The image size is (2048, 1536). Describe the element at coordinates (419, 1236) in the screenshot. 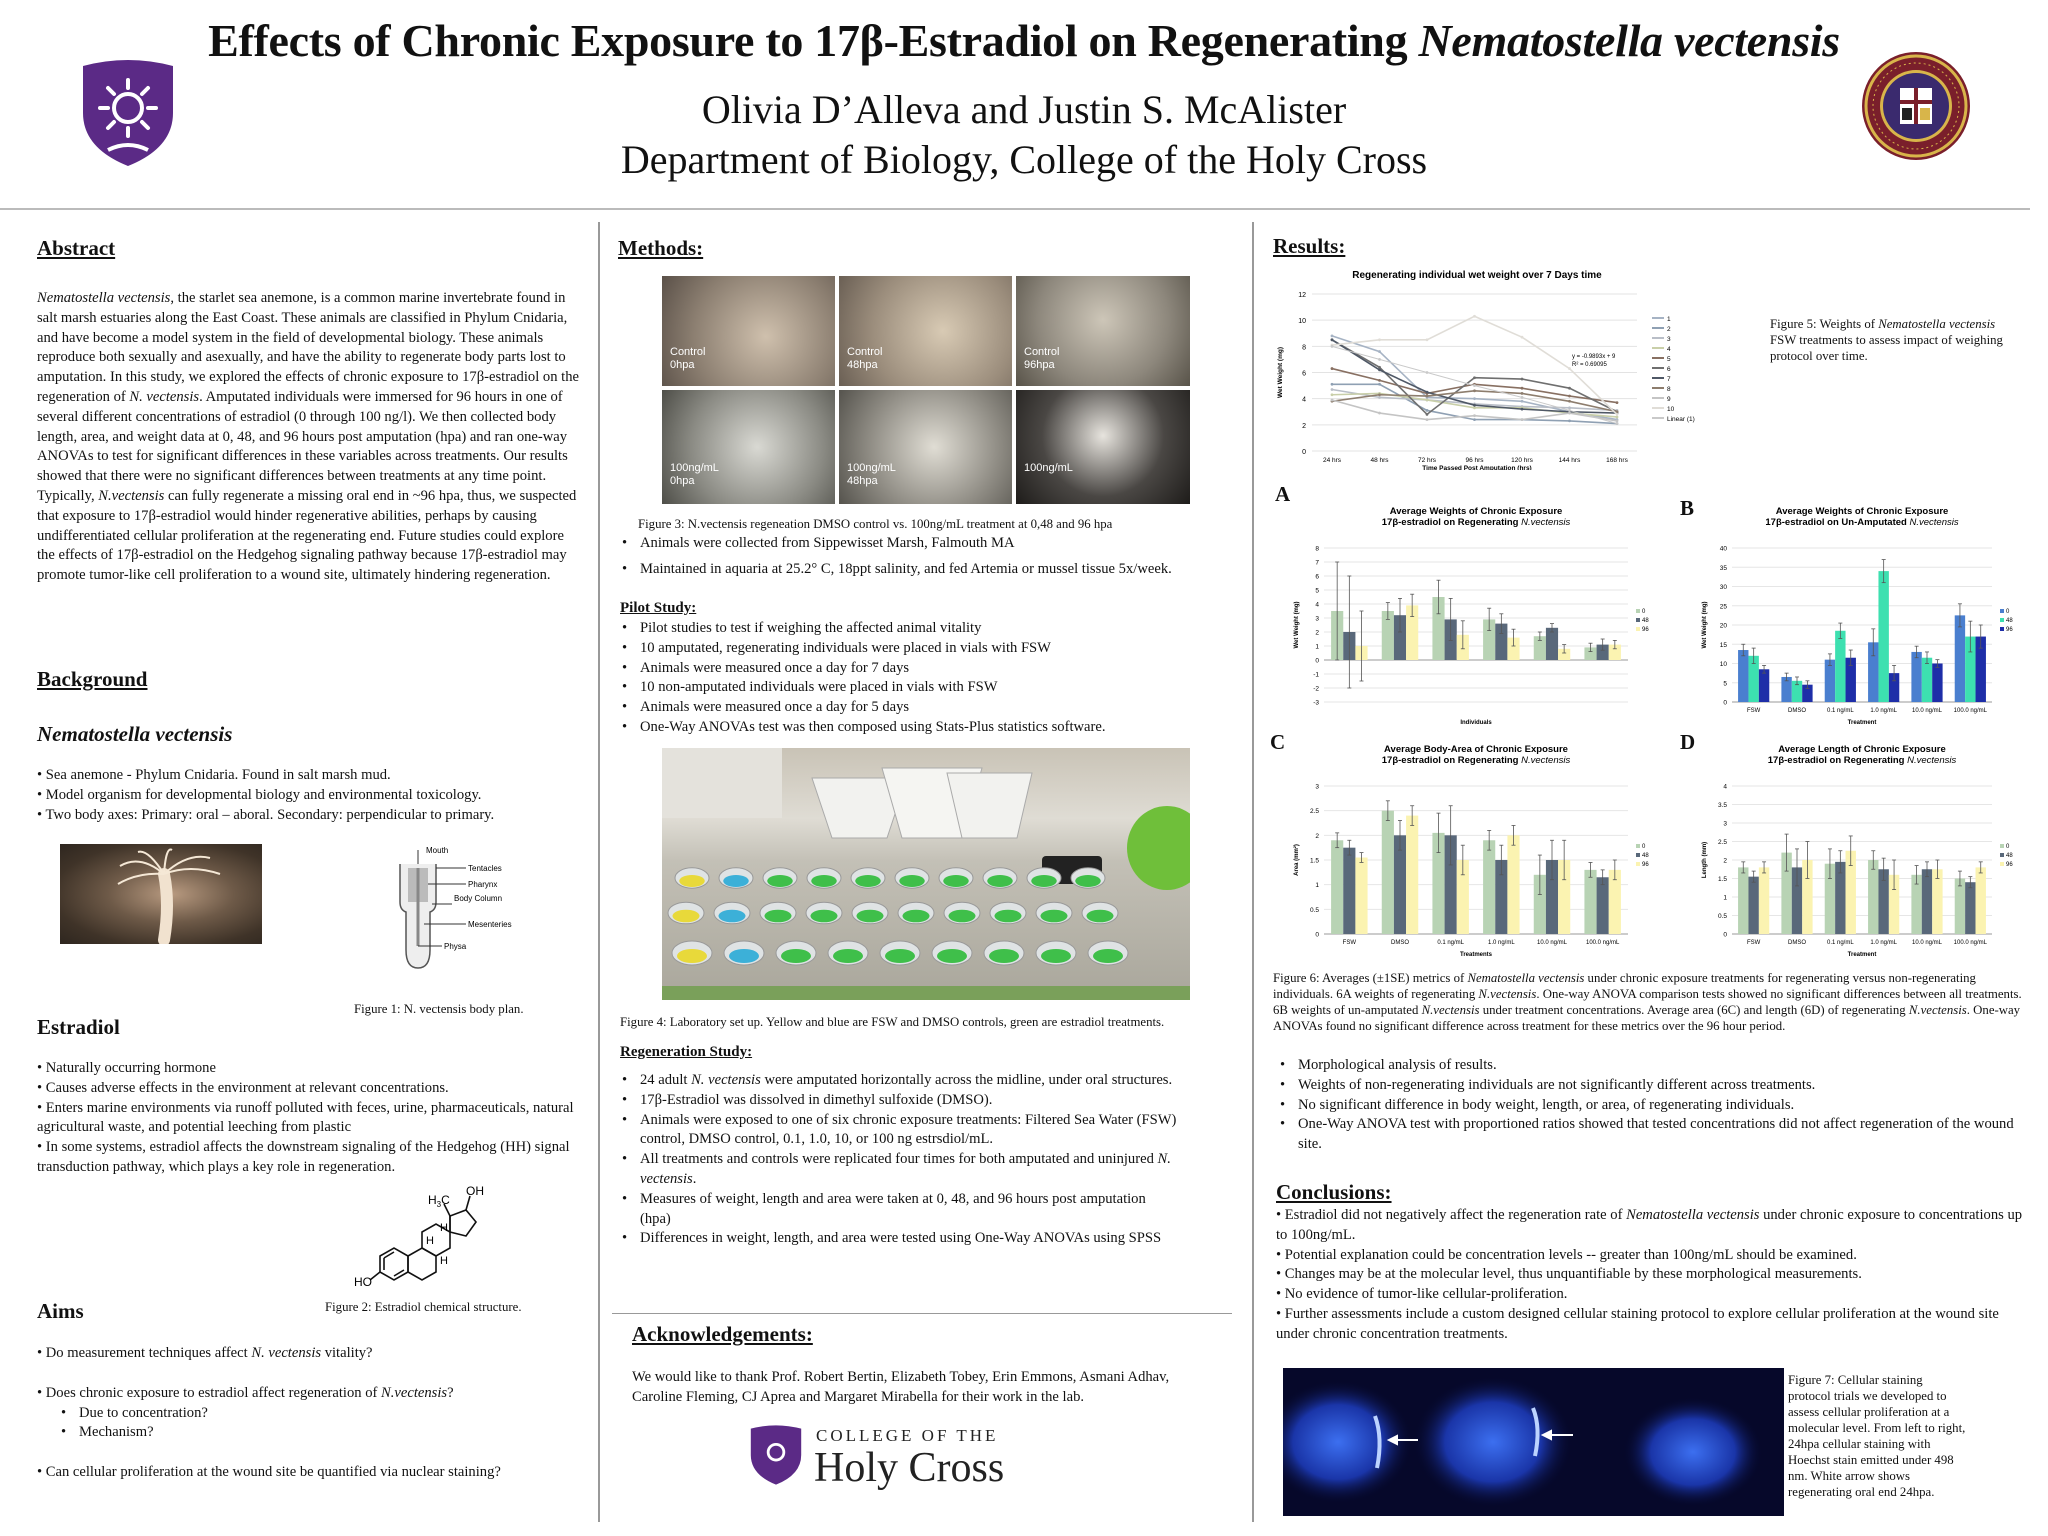

I see `estradiol-structure-diagram: H3C OH H H H HO` at that location.